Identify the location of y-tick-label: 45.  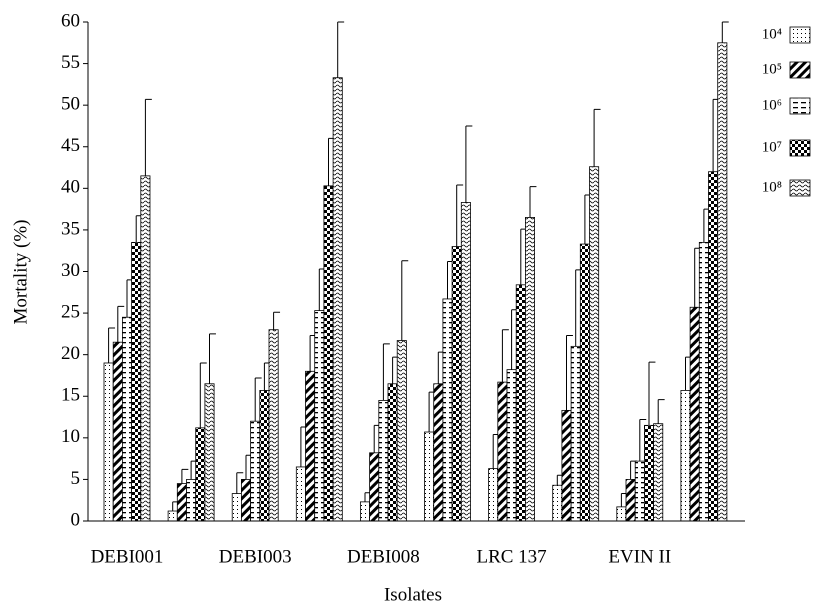
(70, 145).